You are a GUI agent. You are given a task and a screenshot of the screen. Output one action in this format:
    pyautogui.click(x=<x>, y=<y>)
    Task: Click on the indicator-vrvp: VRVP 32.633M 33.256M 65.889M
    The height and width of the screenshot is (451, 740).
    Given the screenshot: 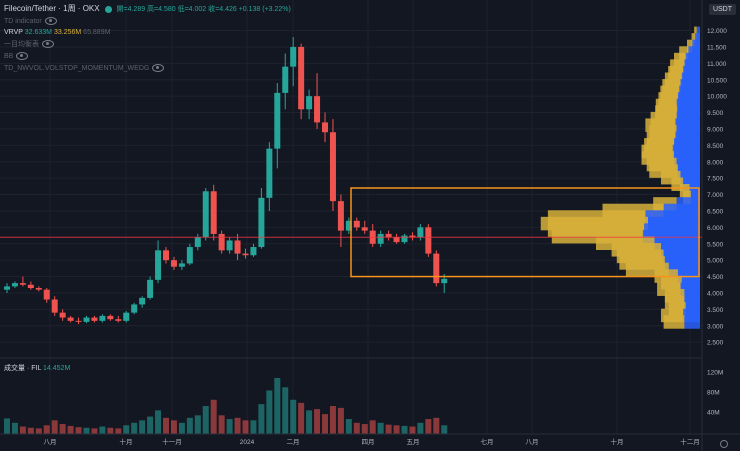 What is the action you would take?
    pyautogui.click(x=57, y=32)
    